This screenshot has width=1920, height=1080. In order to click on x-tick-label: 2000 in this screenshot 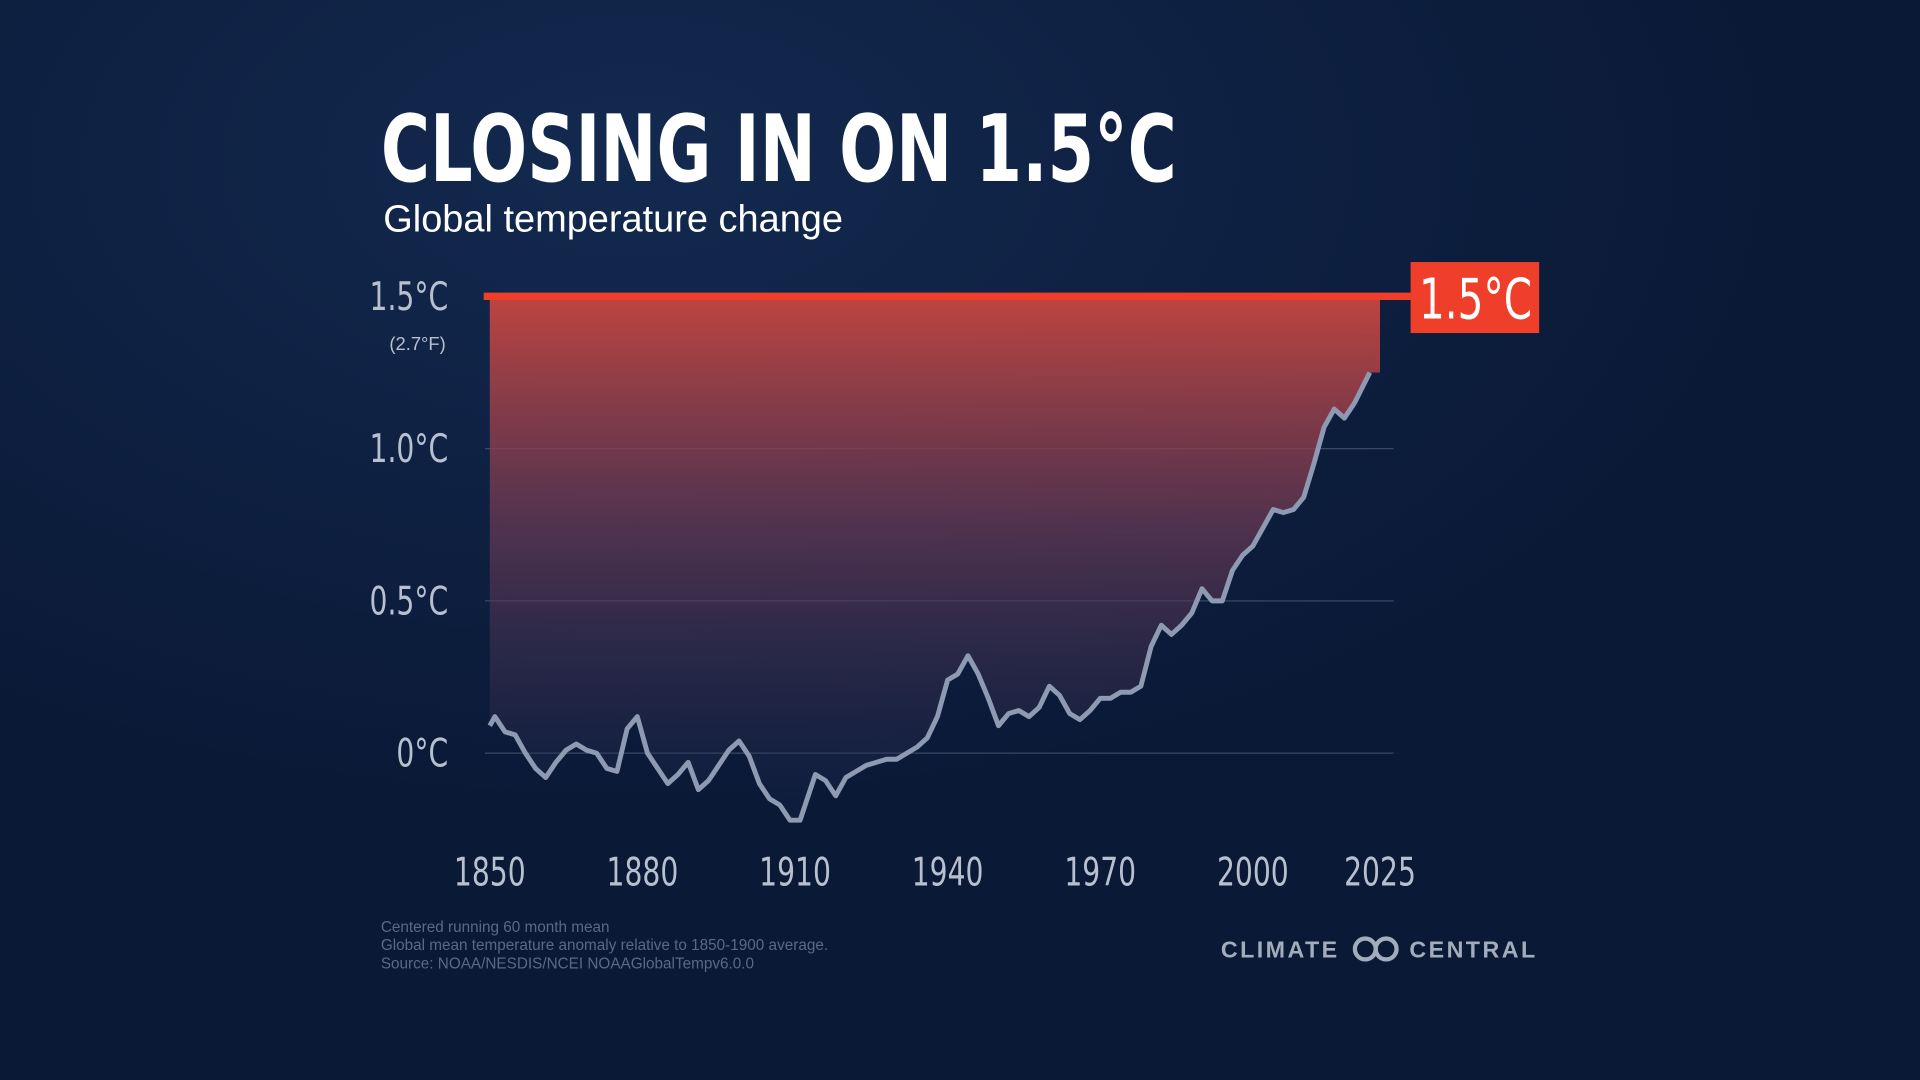, I will do `click(1253, 873)`.